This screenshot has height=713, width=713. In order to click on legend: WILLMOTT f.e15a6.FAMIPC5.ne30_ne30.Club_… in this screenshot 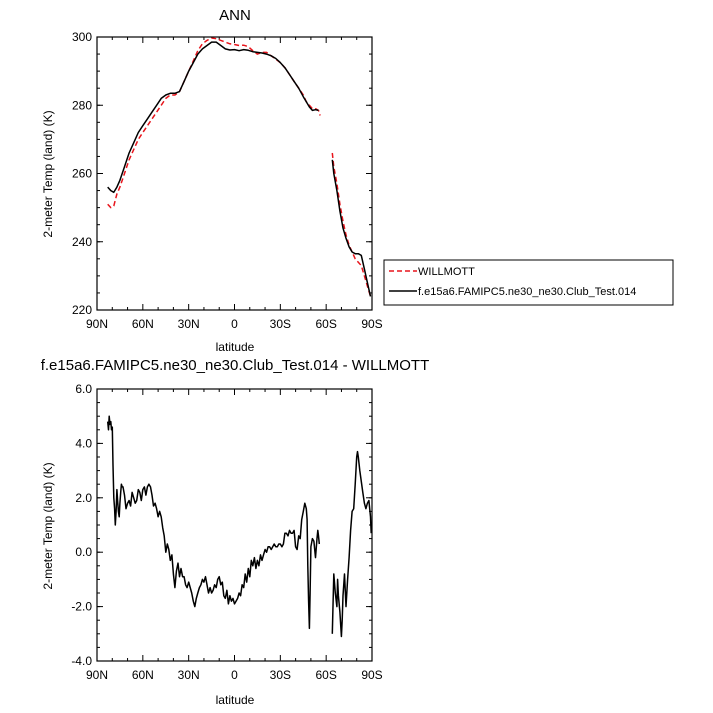, I will do `click(528, 282)`.